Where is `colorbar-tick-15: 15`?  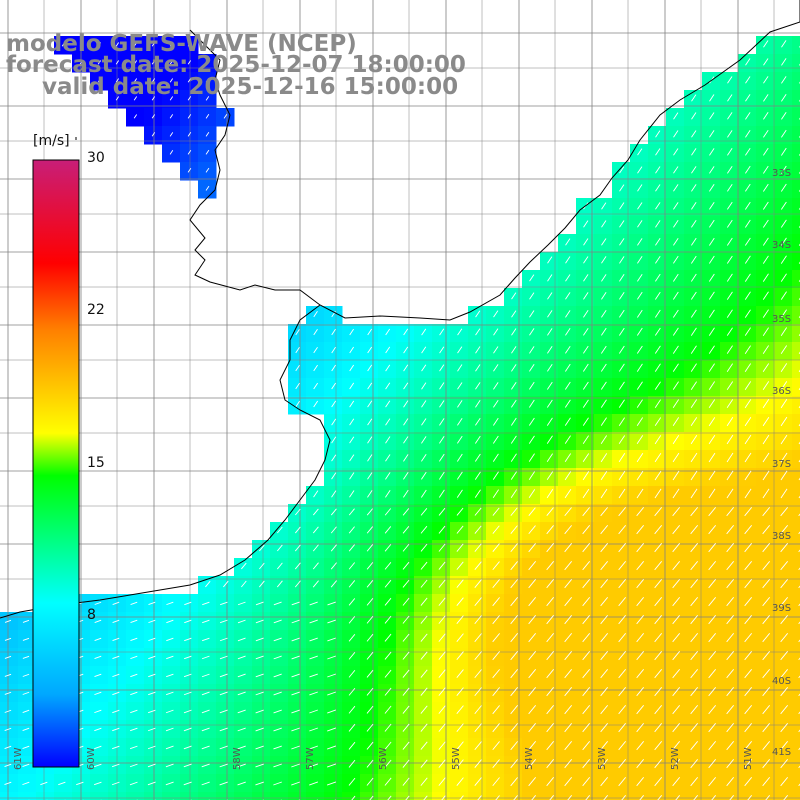
colorbar-tick-15: 15 is located at coordinates (96, 463).